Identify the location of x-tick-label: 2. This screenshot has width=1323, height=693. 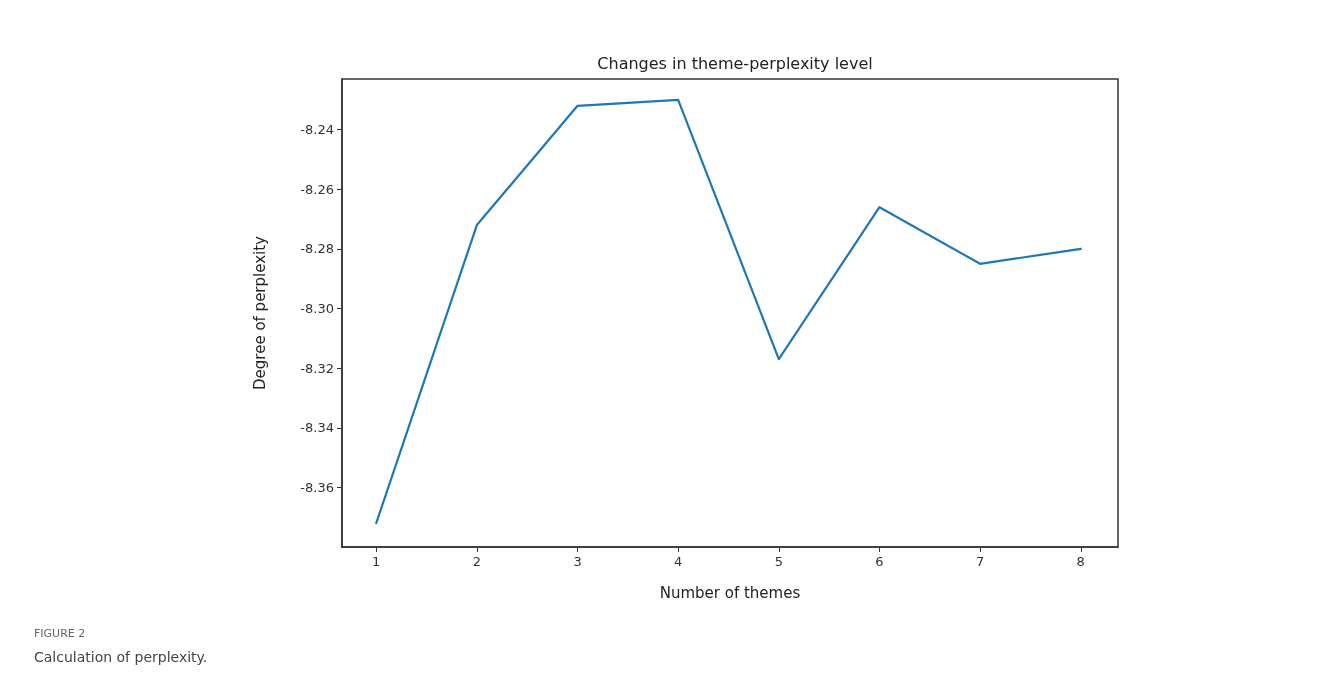
(477, 561).